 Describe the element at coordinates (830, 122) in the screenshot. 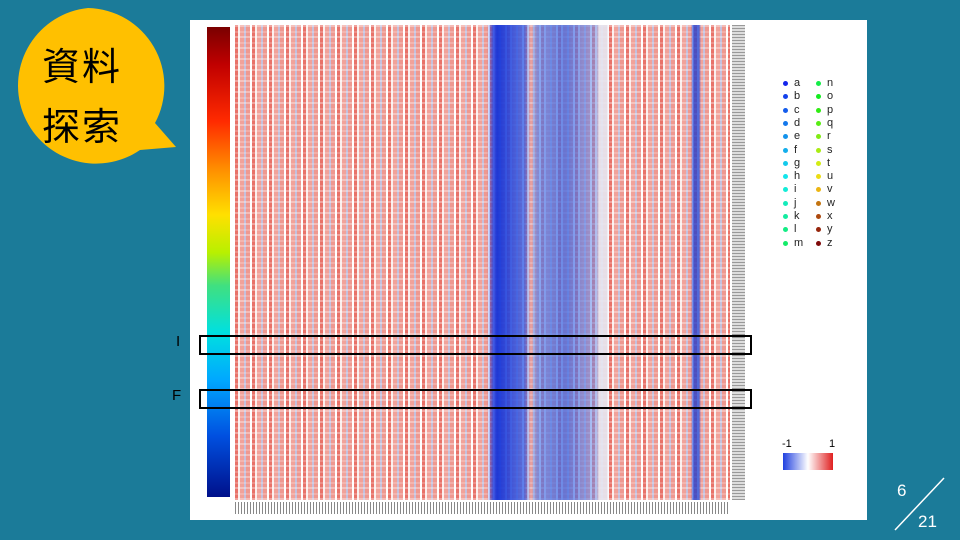

I see `legend-label: q` at that location.